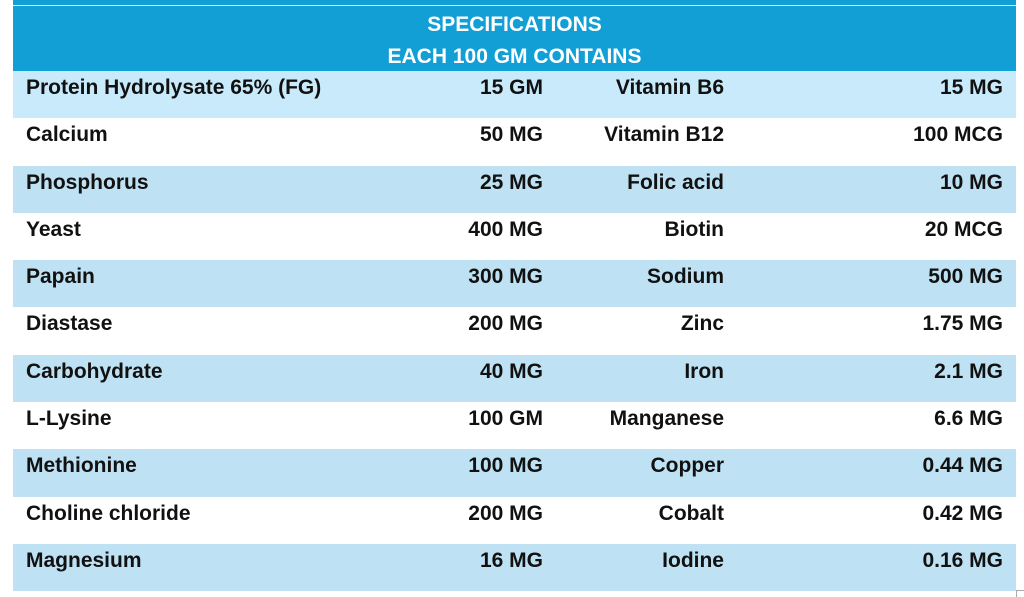 Image resolution: width=1024 pixels, height=597 pixels. What do you see at coordinates (505, 277) in the screenshot?
I see `ingredient-amount: 300 MG` at bounding box center [505, 277].